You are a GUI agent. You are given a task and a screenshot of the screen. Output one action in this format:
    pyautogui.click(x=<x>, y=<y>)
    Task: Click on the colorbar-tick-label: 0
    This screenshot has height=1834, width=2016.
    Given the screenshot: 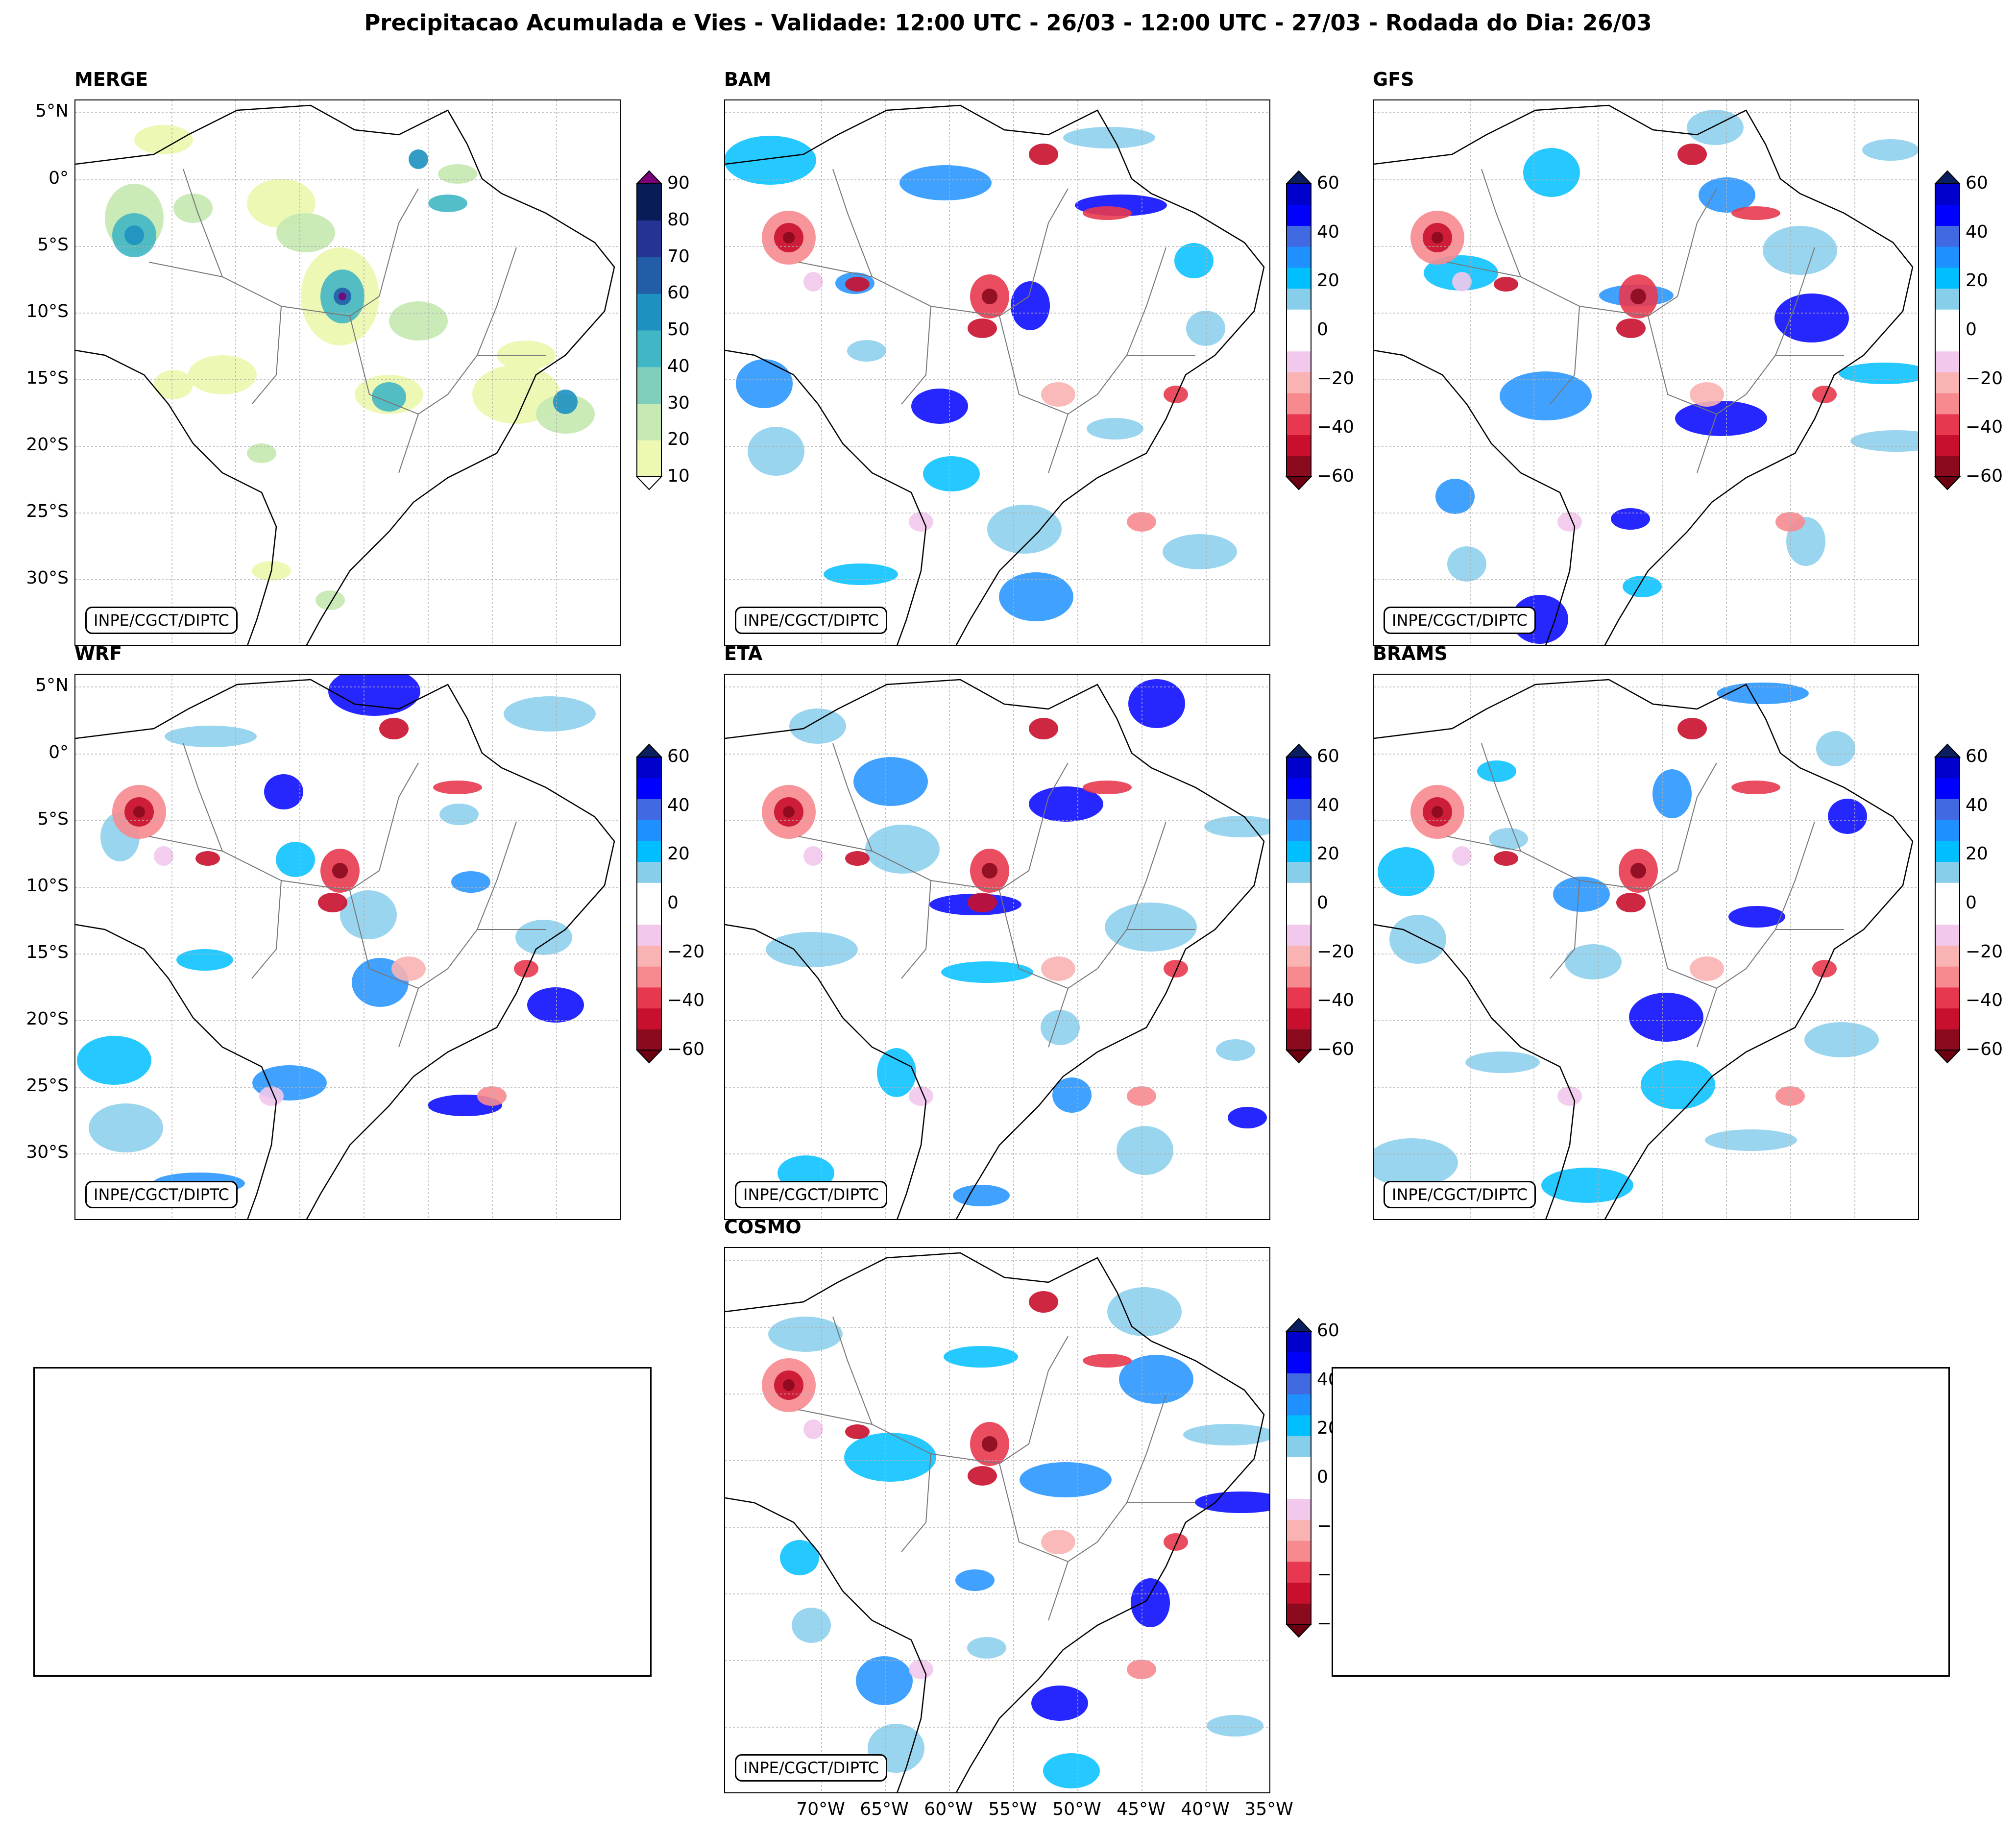 What is the action you would take?
    pyautogui.click(x=1322, y=329)
    